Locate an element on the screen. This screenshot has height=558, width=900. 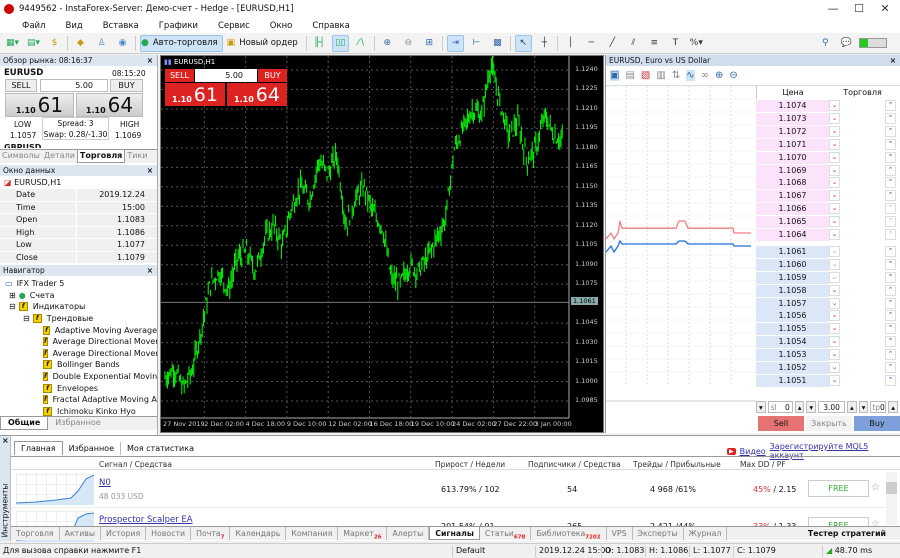
market-watch-icon: $ is located at coordinates (54, 43).